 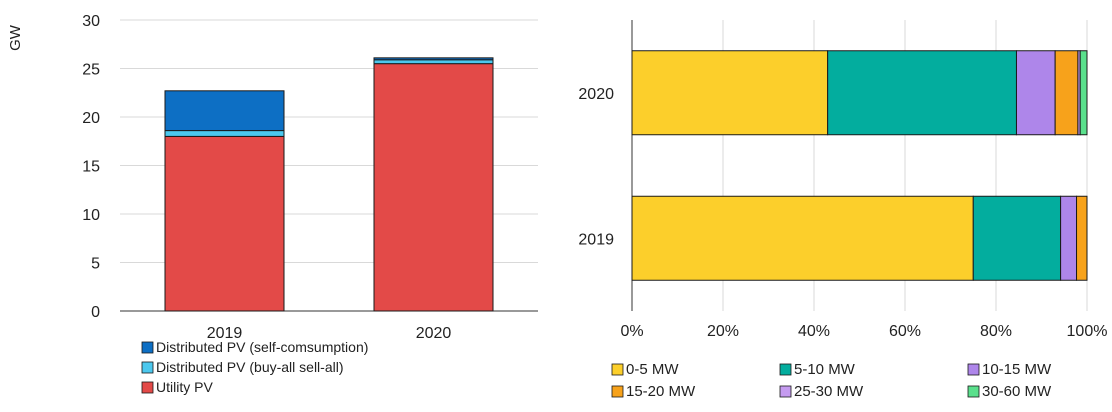 What do you see at coordinates (814, 331) in the screenshot?
I see `x-tick-label: 40%` at bounding box center [814, 331].